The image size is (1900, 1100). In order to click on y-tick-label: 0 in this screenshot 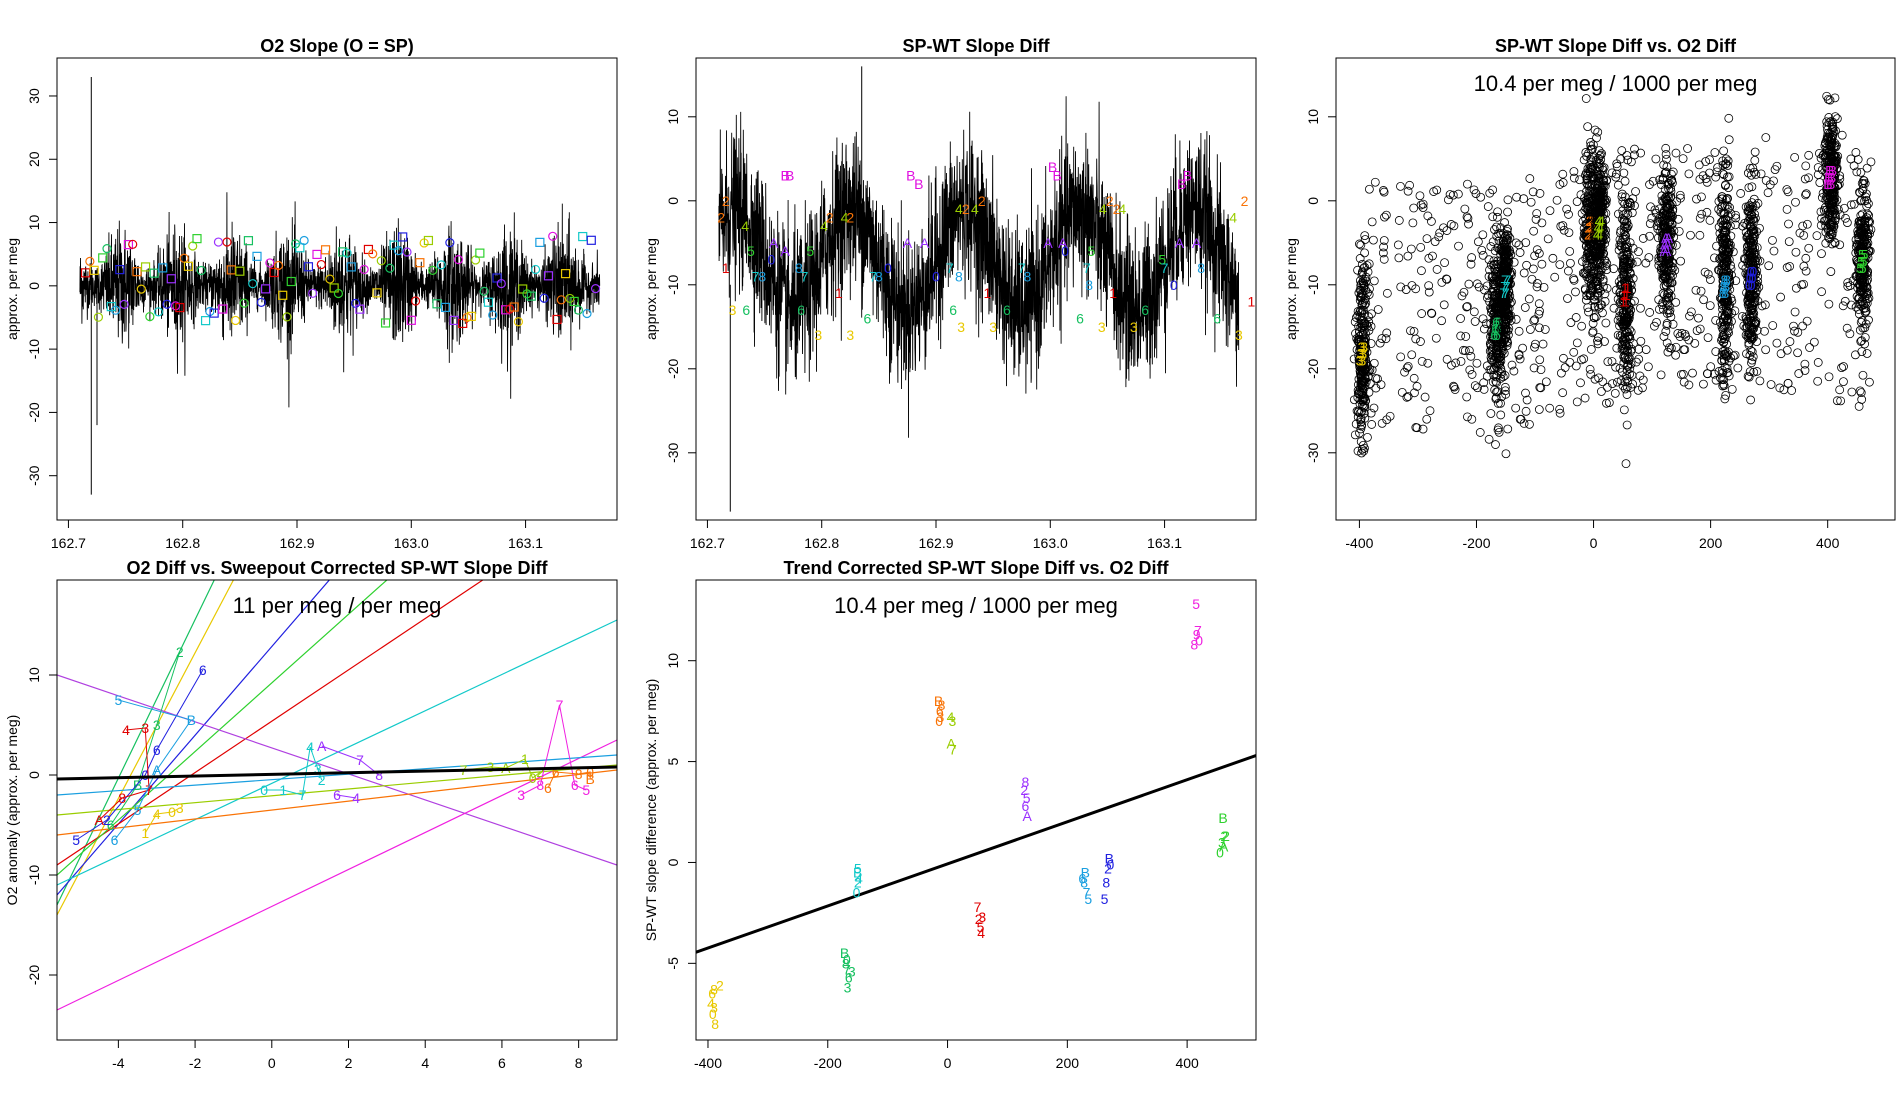, I will do `click(34, 286)`.